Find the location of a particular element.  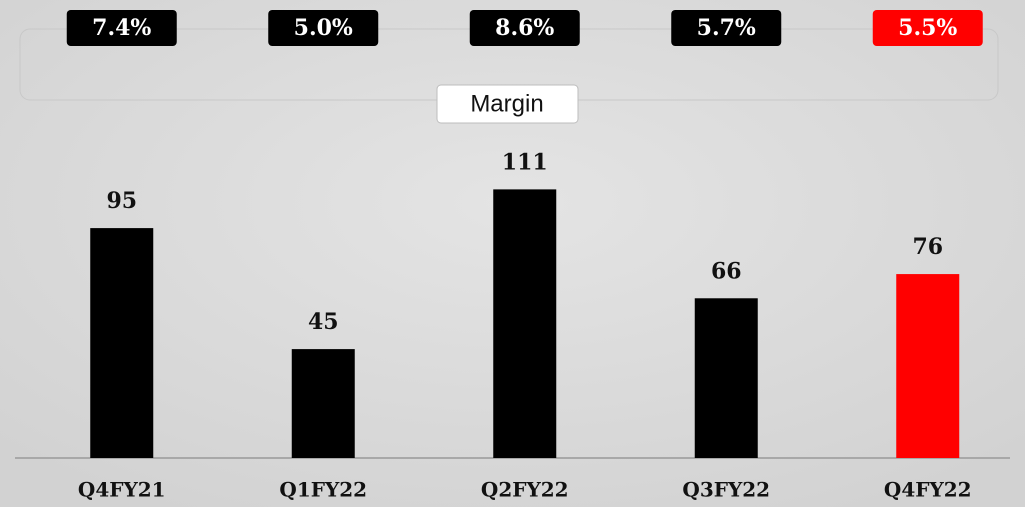

margin-value-label: 7.4% is located at coordinates (121, 28).